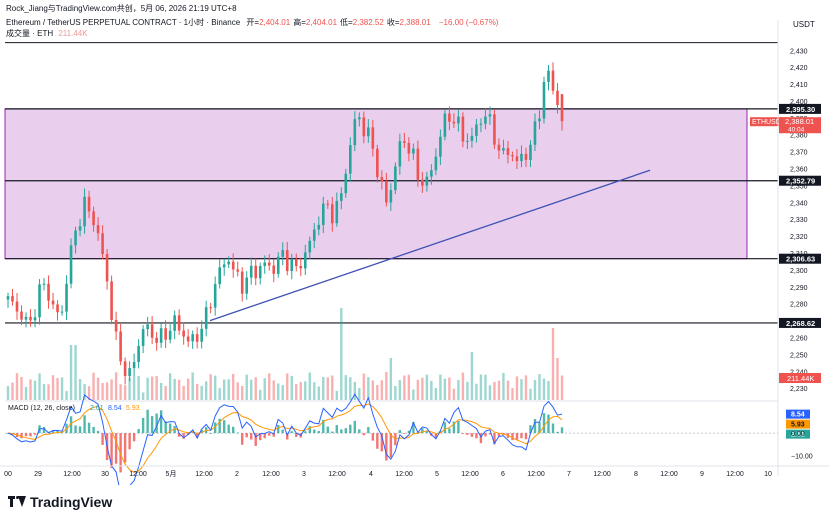  Describe the element at coordinates (769, 122) in the screenshot. I see `symbol-price-tag` at that location.